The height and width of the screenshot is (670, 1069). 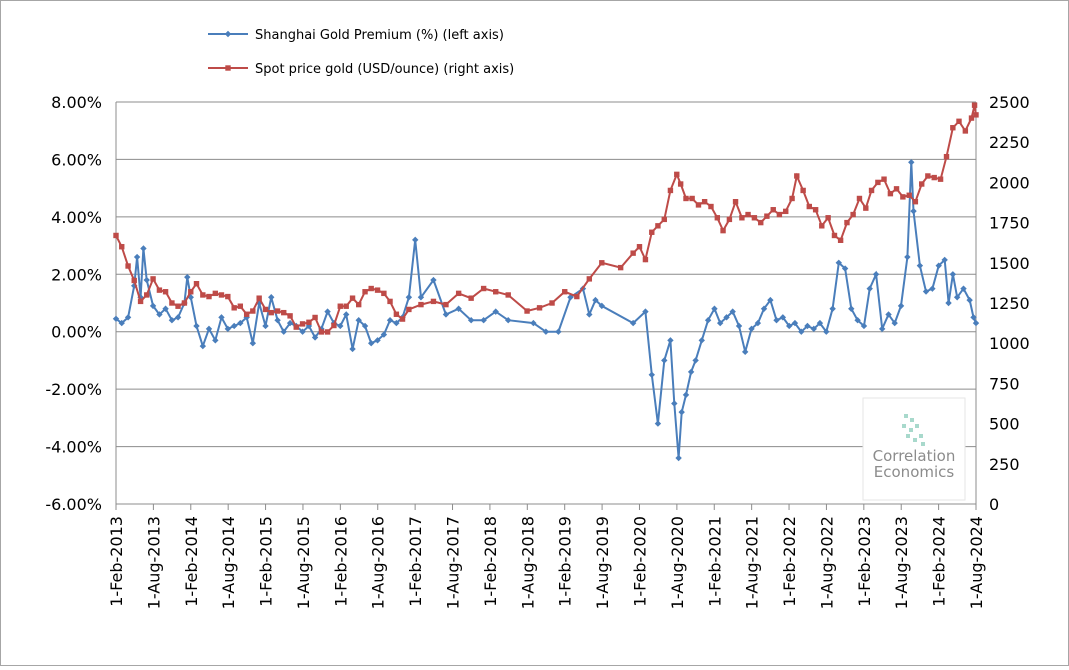 I want to click on right-axis-tick-label: 750, so click(x=1004, y=383).